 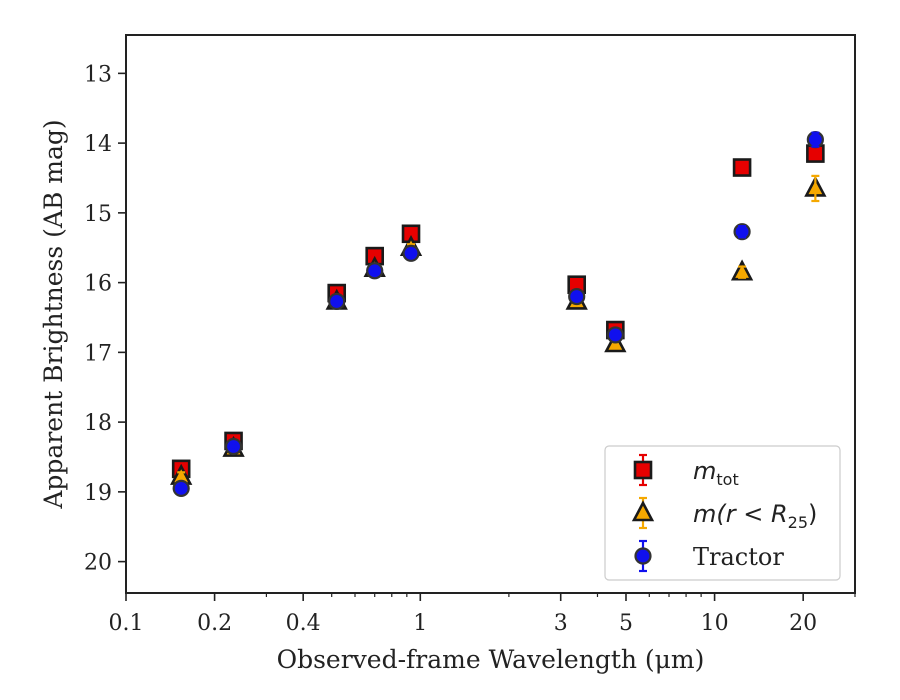 What do you see at coordinates (98, 353) in the screenshot?
I see `y-tick-label: 17` at bounding box center [98, 353].